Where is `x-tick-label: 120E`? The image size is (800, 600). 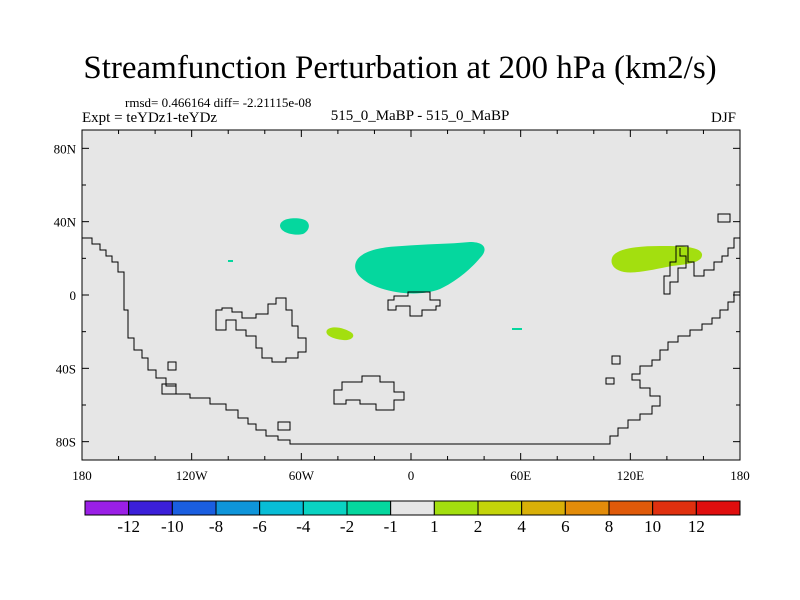 x-tick-label: 120E is located at coordinates (631, 475).